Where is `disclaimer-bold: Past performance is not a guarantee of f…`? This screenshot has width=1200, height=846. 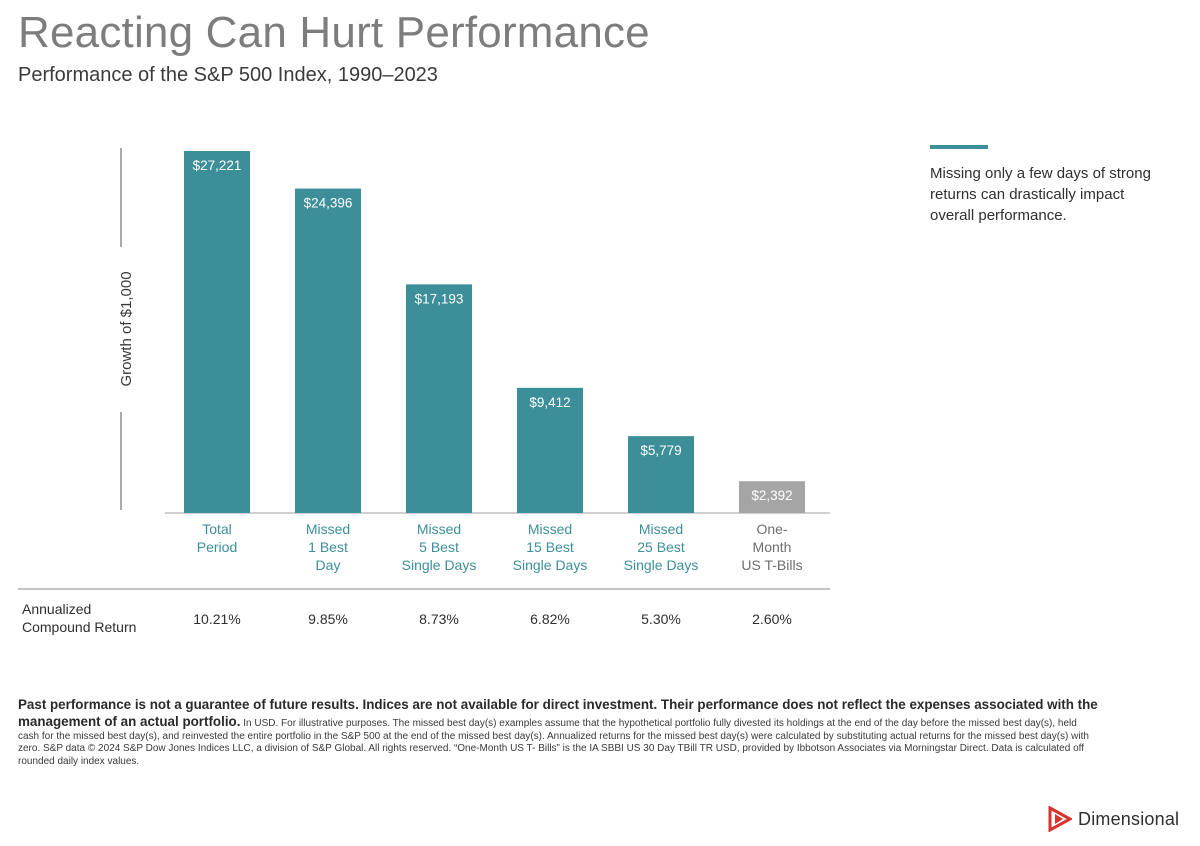
disclaimer-bold: Past performance is not a guarantee of f… is located at coordinates (558, 713).